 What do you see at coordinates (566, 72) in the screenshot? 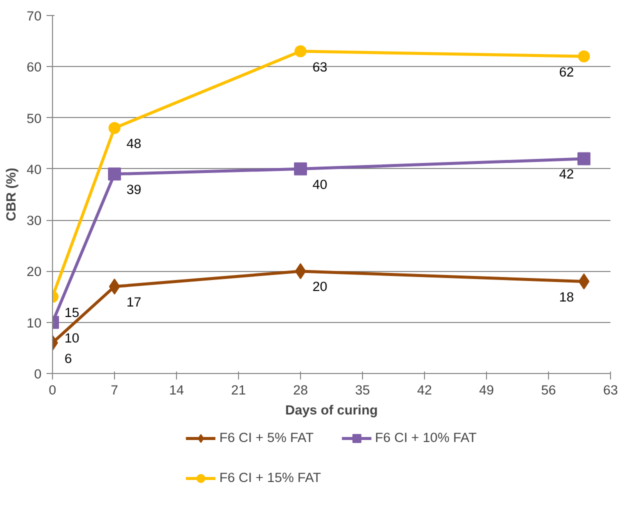
I see `data-label: 62` at bounding box center [566, 72].